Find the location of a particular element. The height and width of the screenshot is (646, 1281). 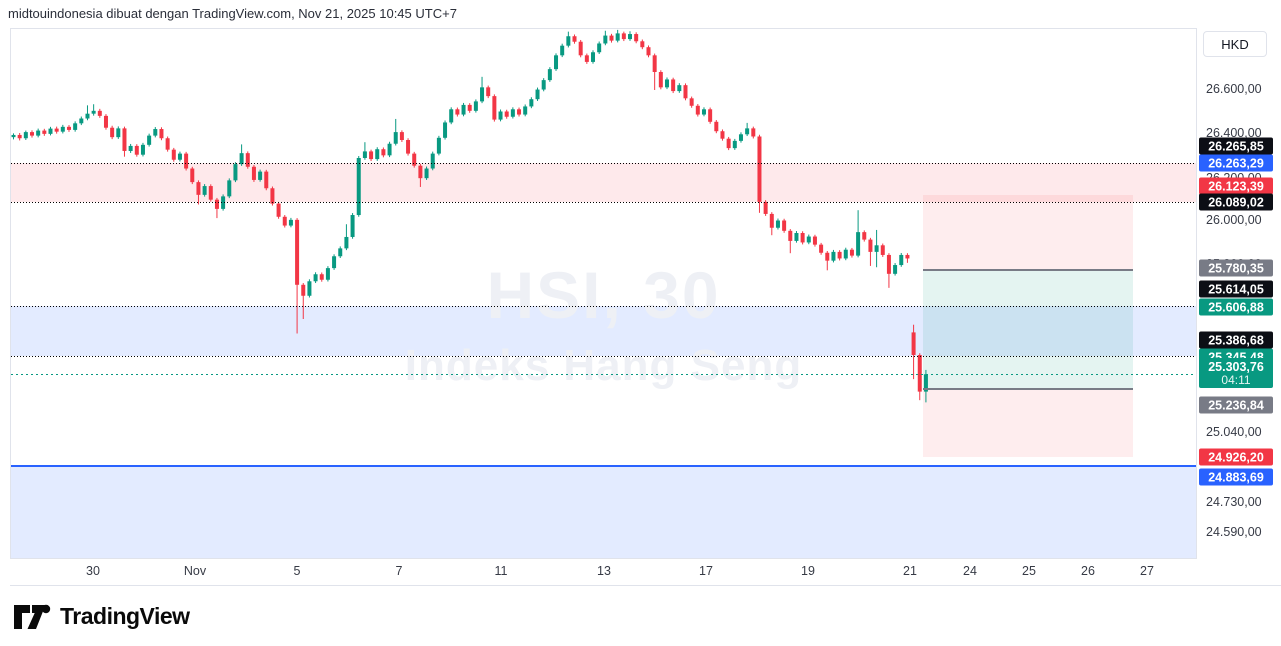

pane-bottom-border is located at coordinates (603, 558).